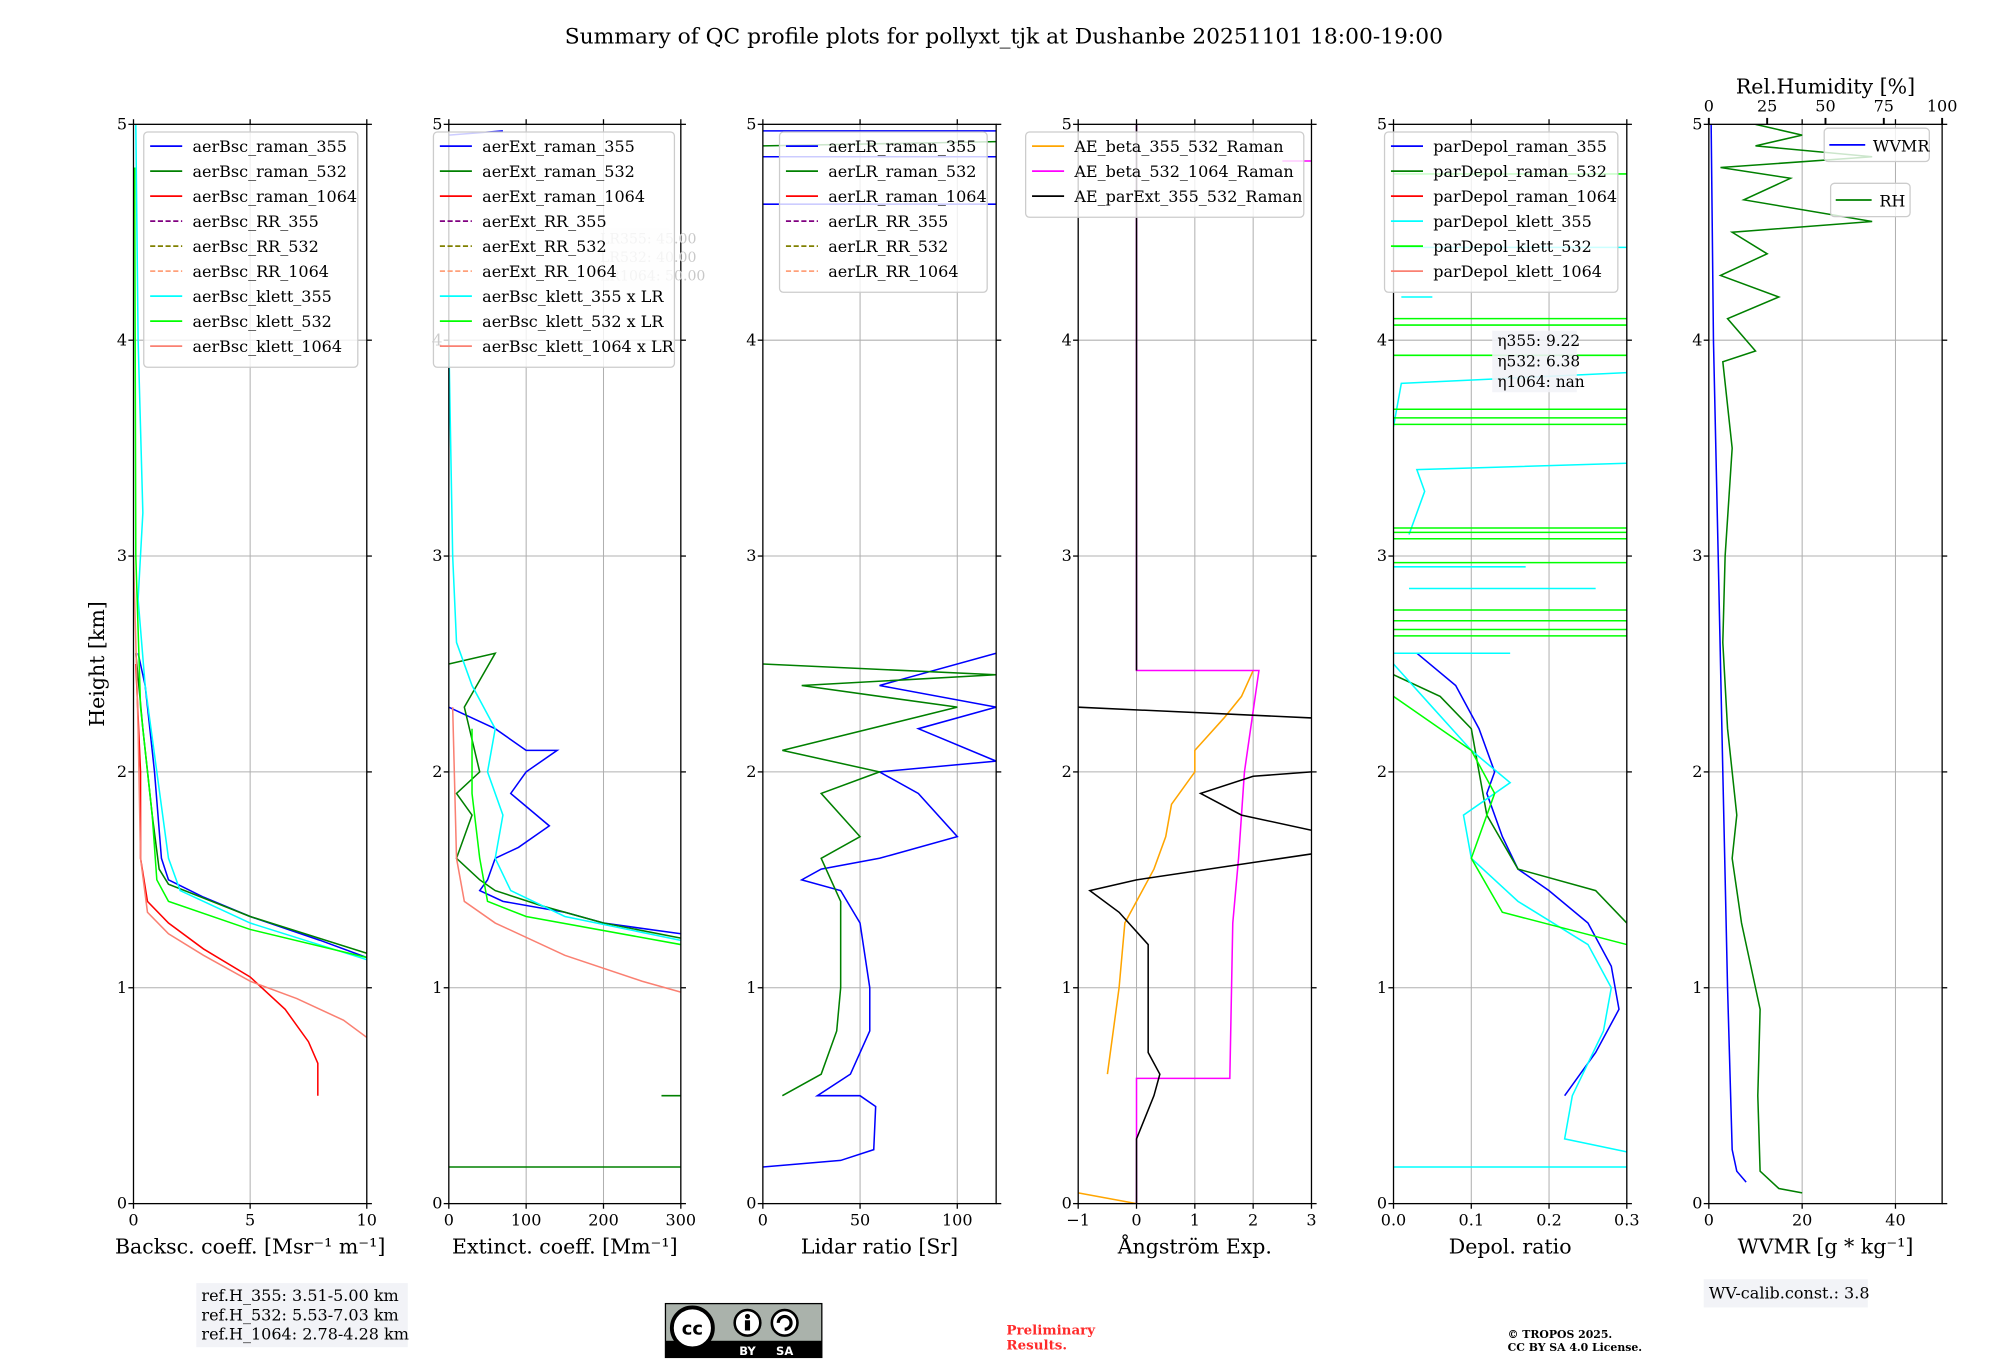 The image size is (2000, 1360). I want to click on ref-height-355: ref.H_355: 3.51-5.00 km, so click(299, 1295).